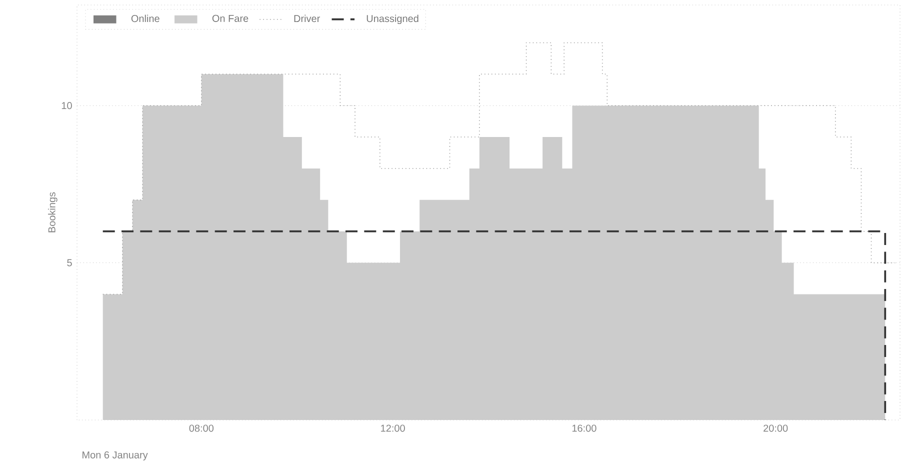 Image resolution: width=901 pixels, height=474 pixels. Describe the element at coordinates (145, 18) in the screenshot. I see `legend-label: Online` at that location.